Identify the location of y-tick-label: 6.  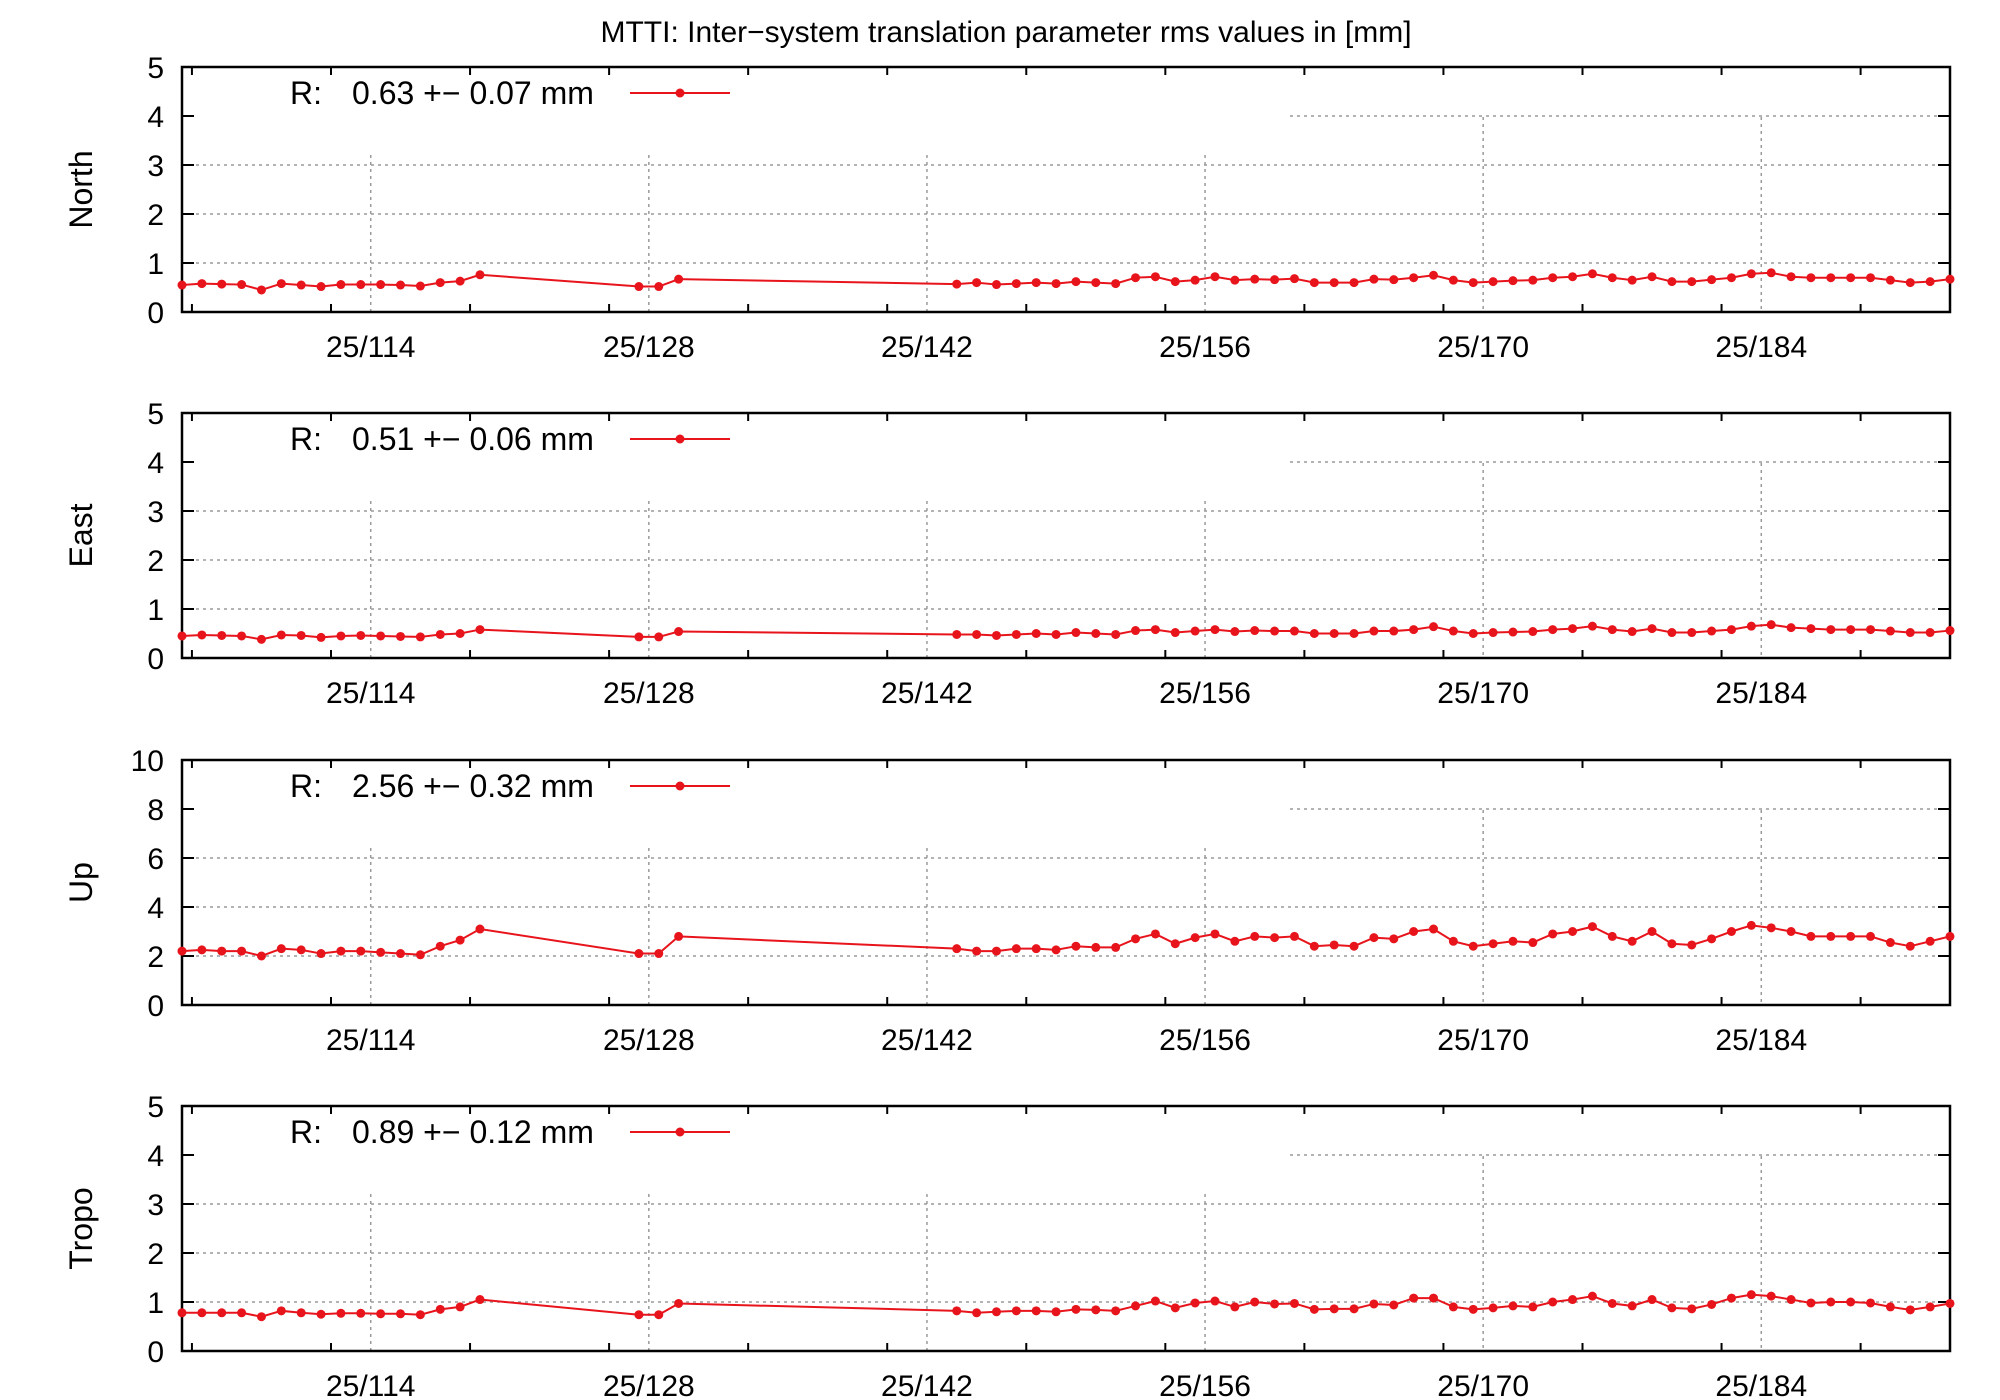
(155, 859).